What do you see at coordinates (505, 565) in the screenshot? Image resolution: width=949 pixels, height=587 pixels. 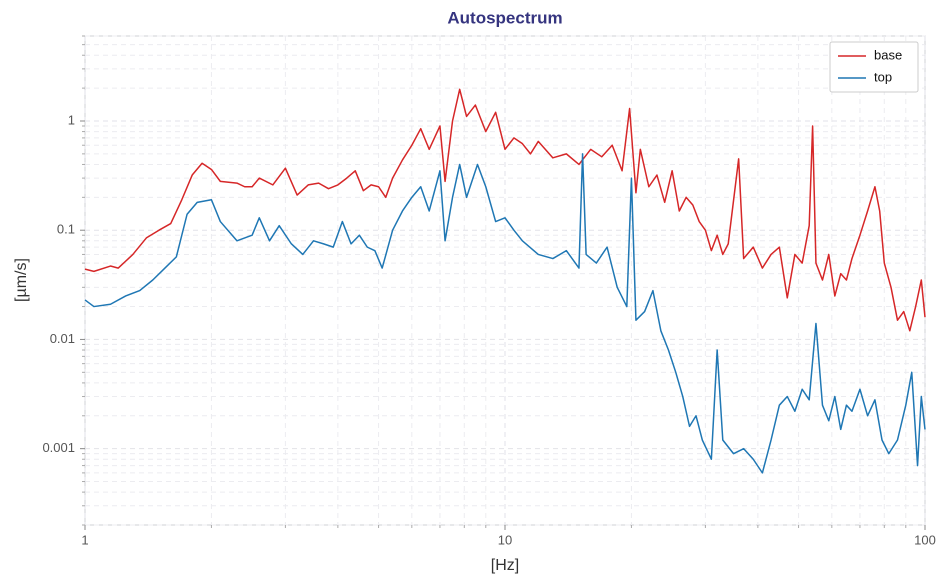 I see `x-axis-label: [Hz]` at bounding box center [505, 565].